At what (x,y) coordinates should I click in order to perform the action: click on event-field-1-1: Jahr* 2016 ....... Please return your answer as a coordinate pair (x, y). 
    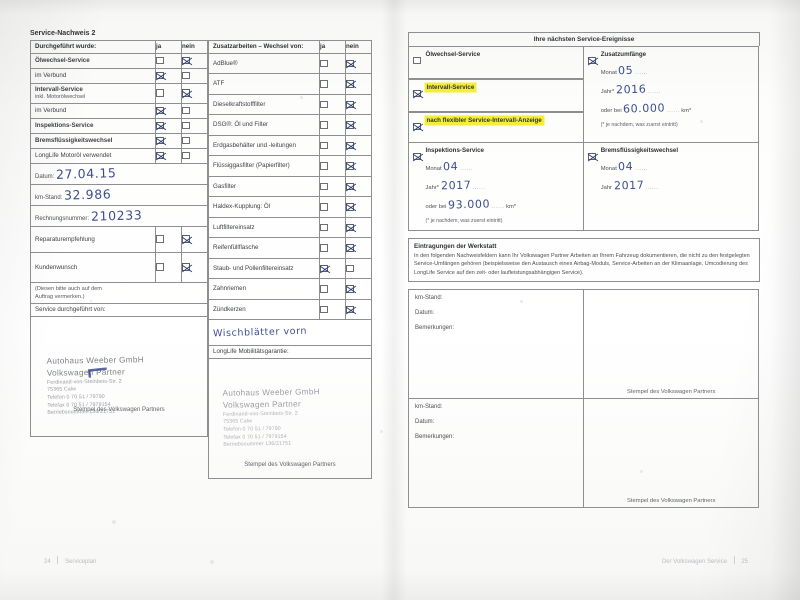
    Looking at the image, I should click on (630, 89).